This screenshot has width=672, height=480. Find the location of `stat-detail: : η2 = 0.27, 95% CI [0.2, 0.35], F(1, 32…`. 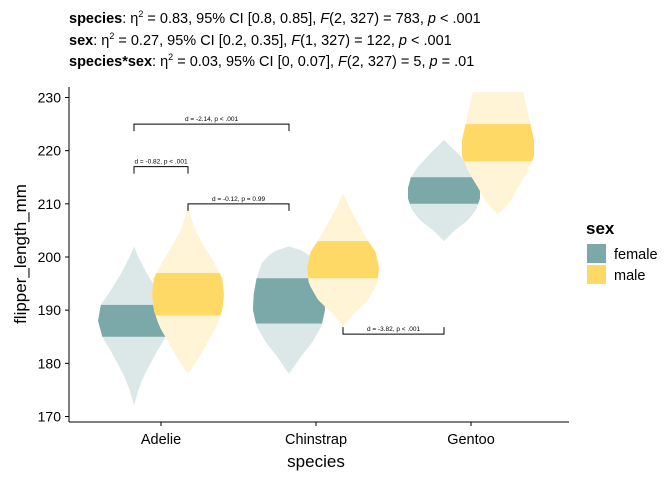

stat-detail: : η2 = 0.27, 95% CI [0.2, 0.35], F(1, 32… is located at coordinates (272, 40).